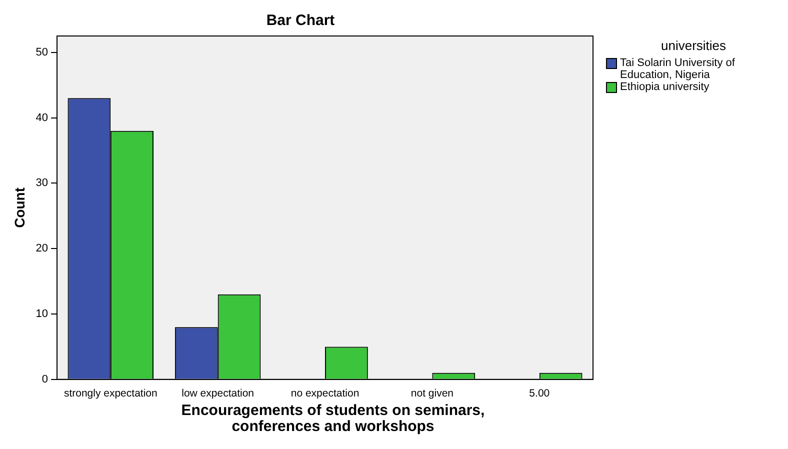 This screenshot has width=788, height=449. What do you see at coordinates (300, 21) in the screenshot?
I see `chart-title: Bar Chart` at bounding box center [300, 21].